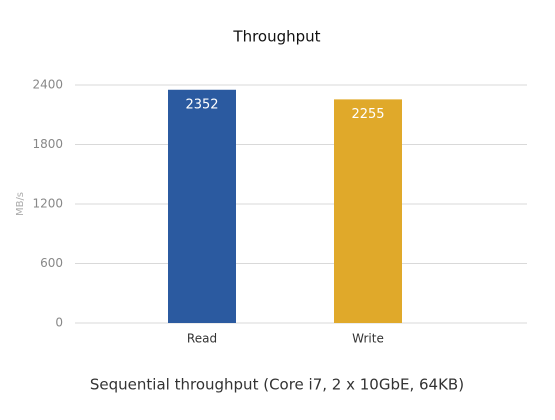 Image resolution: width=555 pixels, height=420 pixels. Describe the element at coordinates (276, 37) in the screenshot. I see `chart-title: Throughput` at that location.